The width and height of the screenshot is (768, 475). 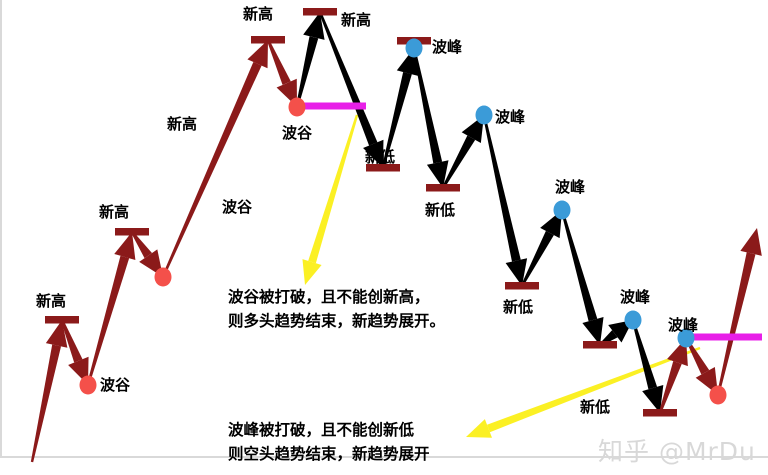 I want to click on upper-pointer-arrow-shaft, so click(x=333, y=189).